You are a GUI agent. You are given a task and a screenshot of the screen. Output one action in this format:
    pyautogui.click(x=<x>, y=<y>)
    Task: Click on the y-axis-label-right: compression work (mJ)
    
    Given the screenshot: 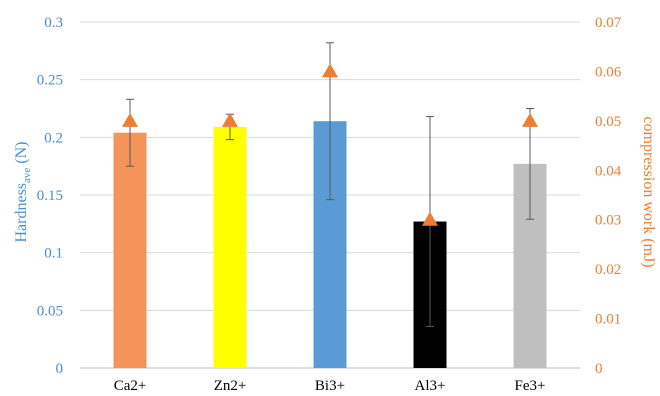 What is the action you would take?
    pyautogui.click(x=648, y=191)
    